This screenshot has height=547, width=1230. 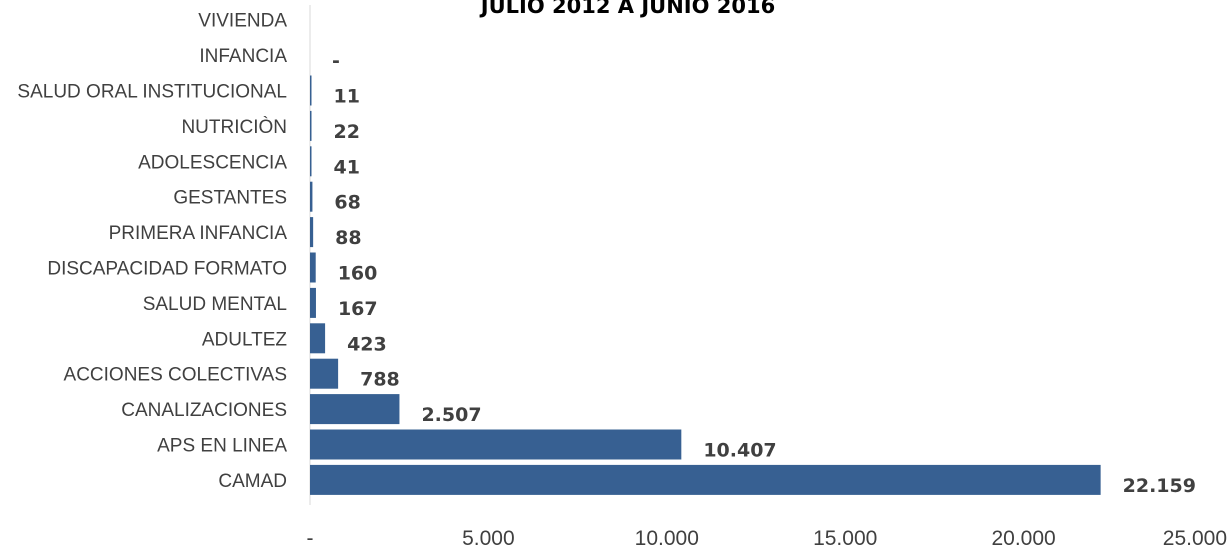 What do you see at coordinates (358, 274) in the screenshot?
I see `data-label: 160` at bounding box center [358, 274].